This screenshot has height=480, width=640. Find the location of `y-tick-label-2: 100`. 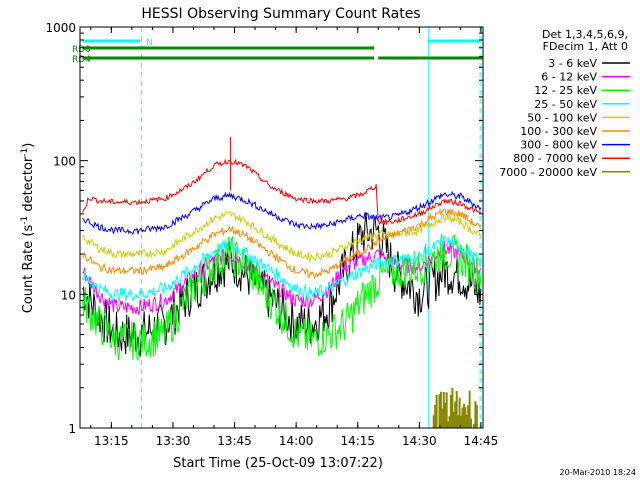

y-tick-label-2: 100 is located at coordinates (64, 162).